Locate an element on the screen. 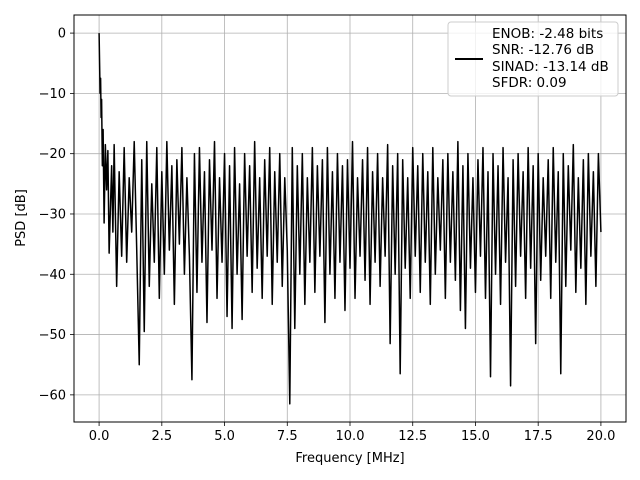 The width and height of the screenshot is (640, 480). x-axis-label: Frequency [MHz] is located at coordinates (349, 458).